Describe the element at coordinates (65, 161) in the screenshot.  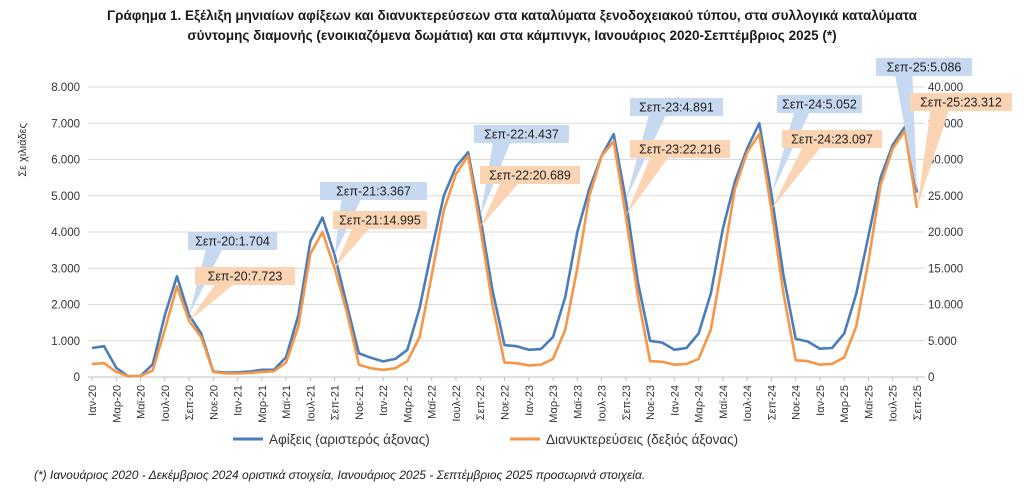
I see `left-tick-label: 6.000` at that location.